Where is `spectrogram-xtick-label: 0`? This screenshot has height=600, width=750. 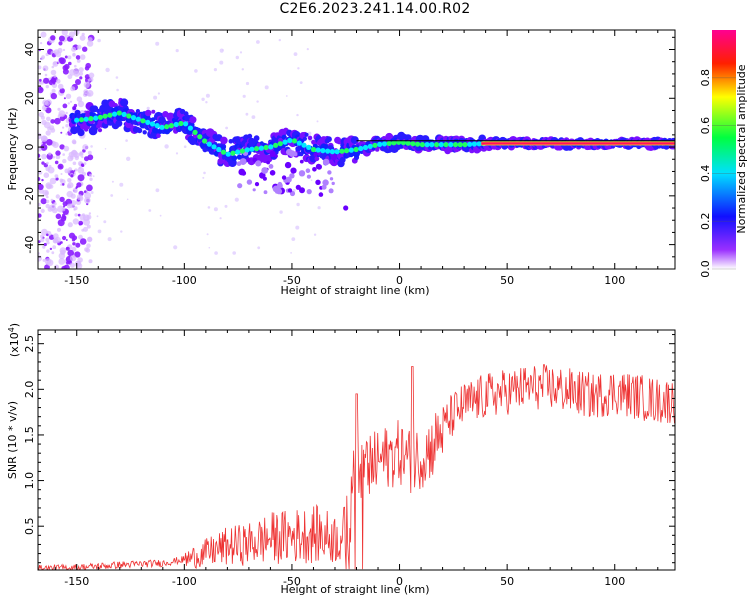
spectrogram-xtick-label: 0 is located at coordinates (399, 280).